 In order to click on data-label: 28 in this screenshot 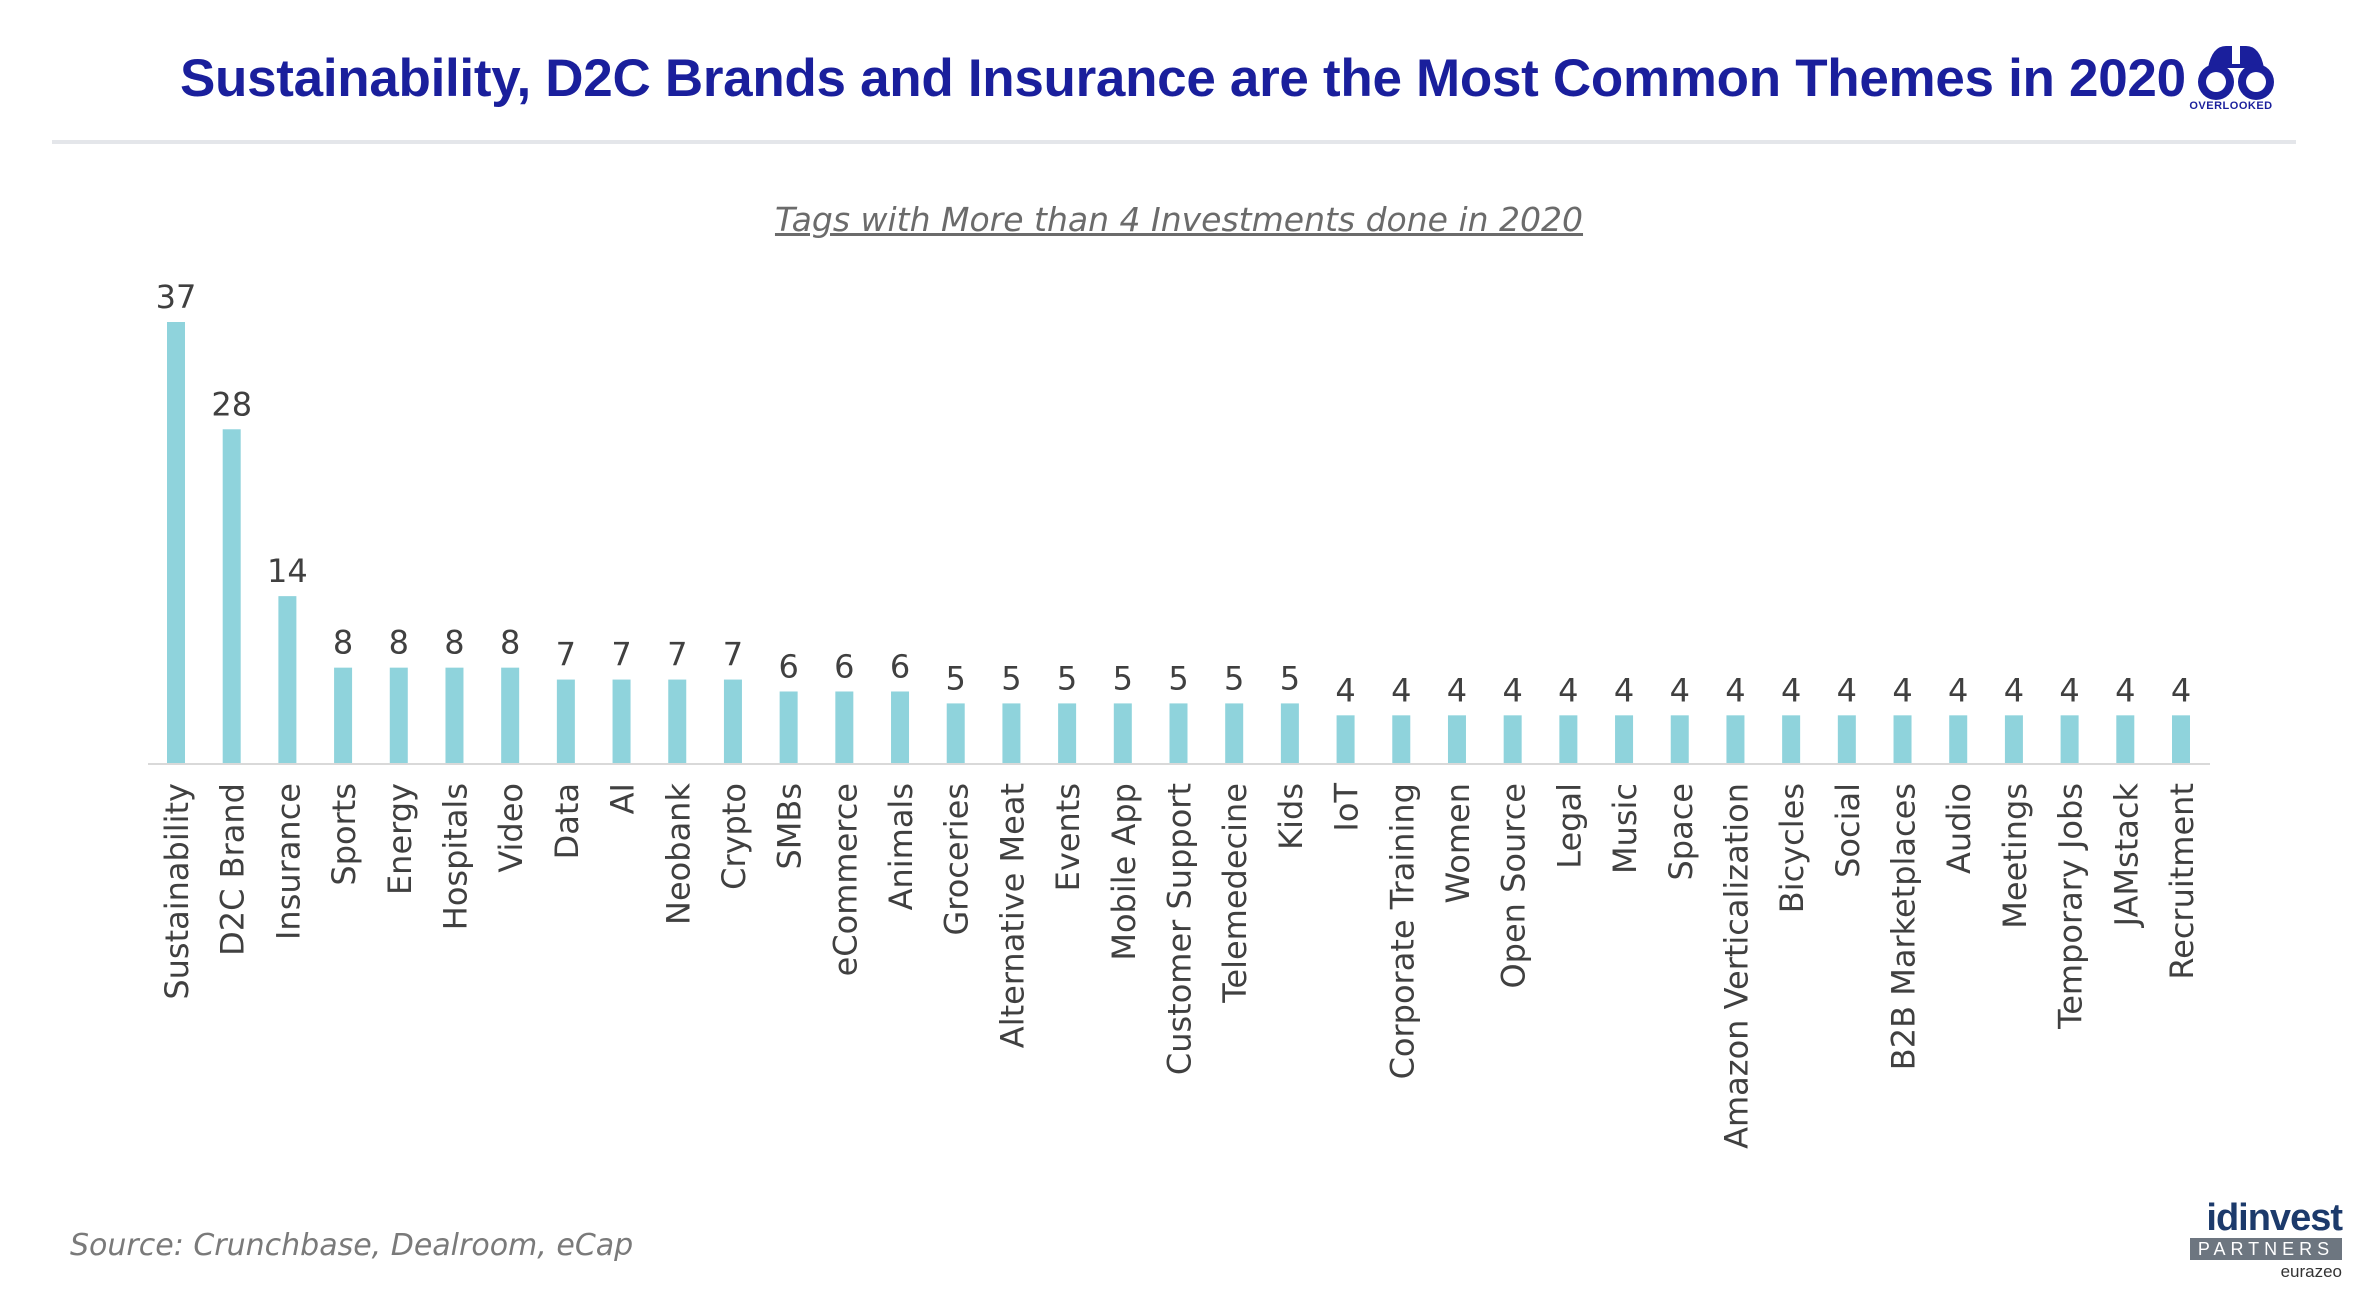, I will do `click(231, 404)`.